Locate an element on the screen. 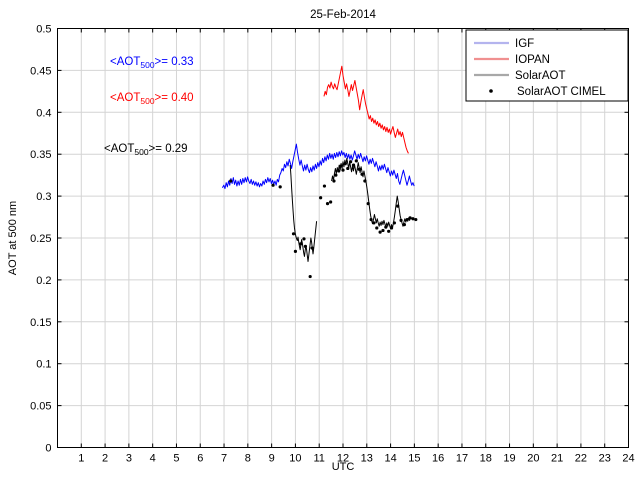 The height and width of the screenshot is (480, 640). x-tick-label: 9 is located at coordinates (272, 459).